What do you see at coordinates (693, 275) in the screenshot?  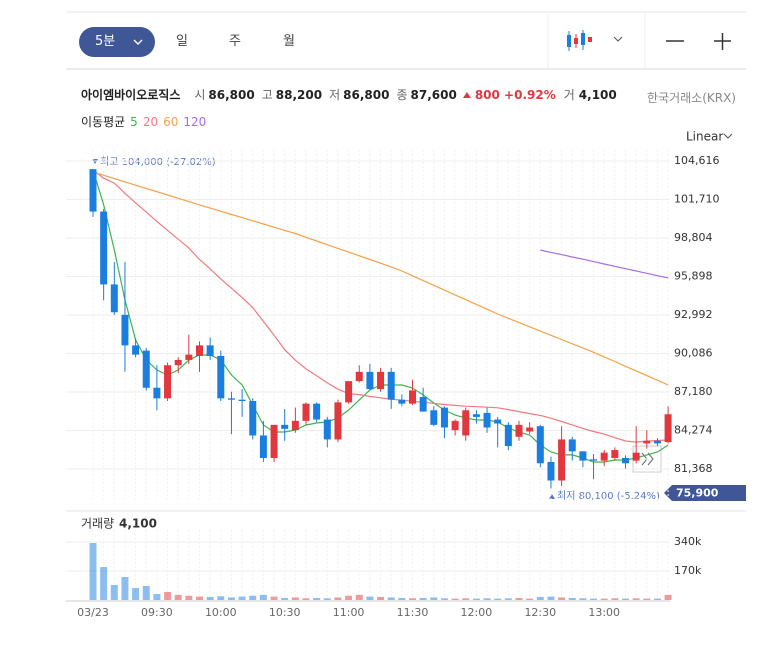 I see `y-tick-label: 95,898` at bounding box center [693, 275].